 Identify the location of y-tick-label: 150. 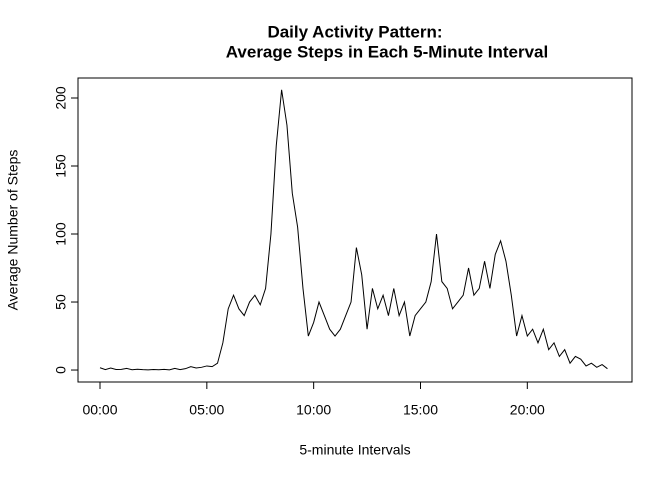
(61, 166).